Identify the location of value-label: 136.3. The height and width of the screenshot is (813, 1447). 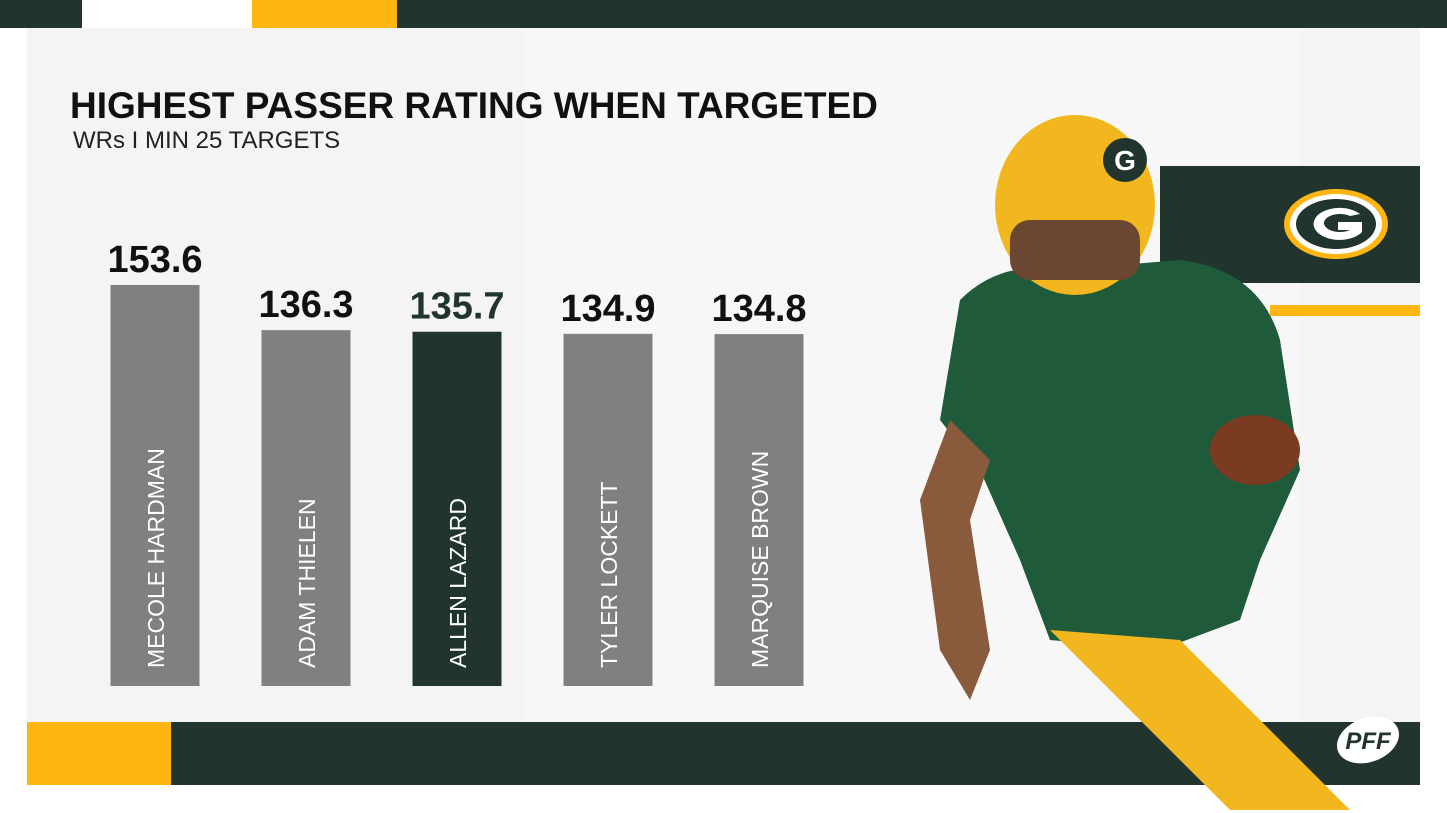
(305, 305).